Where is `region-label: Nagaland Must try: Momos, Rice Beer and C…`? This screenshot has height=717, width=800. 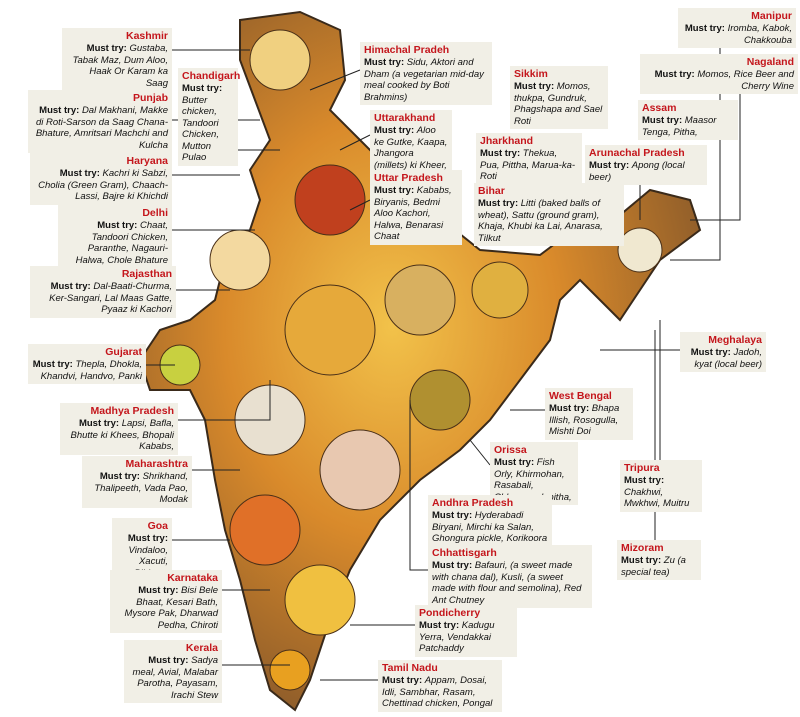
region-label: Nagaland Must try: Momos, Rice Beer and C… is located at coordinates (719, 74).